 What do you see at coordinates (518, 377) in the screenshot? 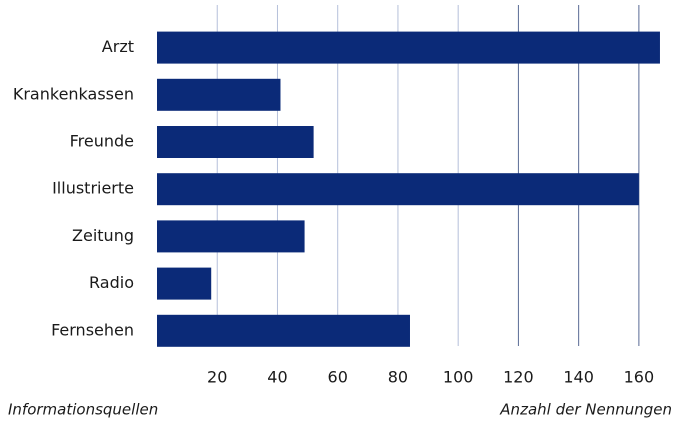
I see `x-tick-label: 120` at bounding box center [518, 377].